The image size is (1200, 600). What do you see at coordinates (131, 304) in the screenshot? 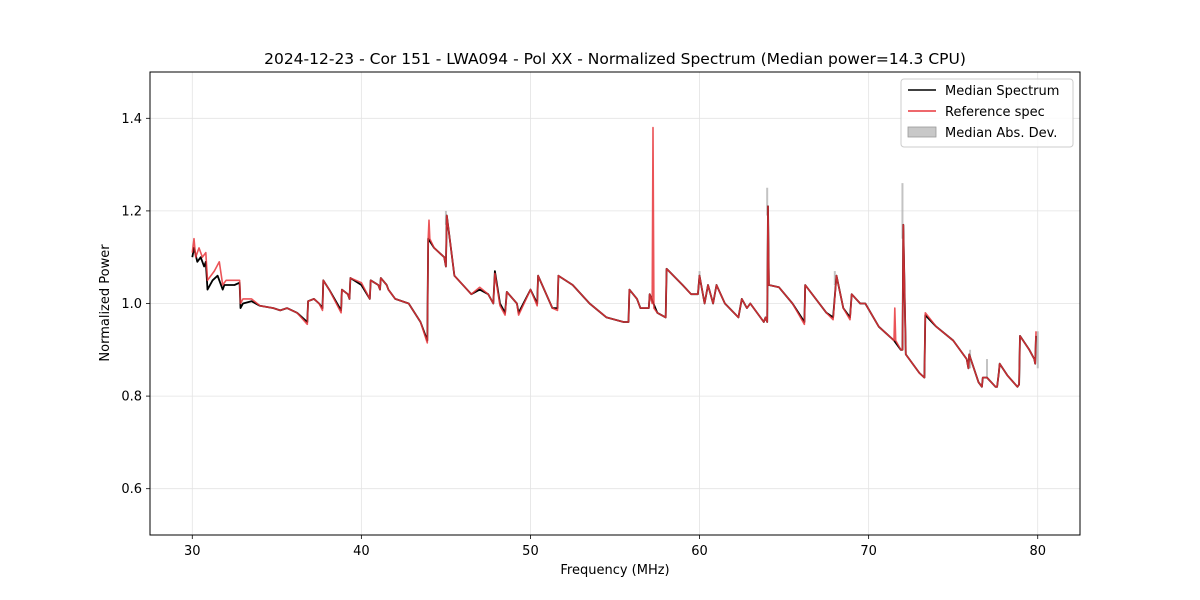
I see `y-tick-label: 1.0` at bounding box center [131, 304].